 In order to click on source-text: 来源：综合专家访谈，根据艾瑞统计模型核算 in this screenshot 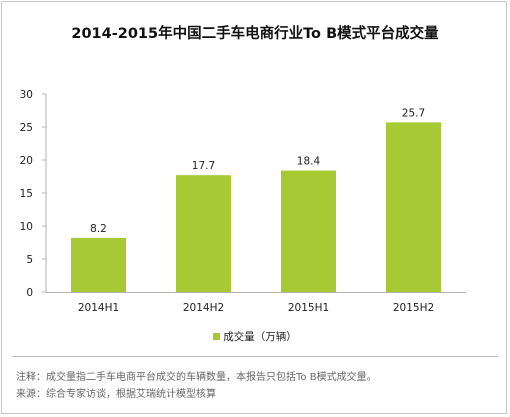, I will do `click(116, 394)`.